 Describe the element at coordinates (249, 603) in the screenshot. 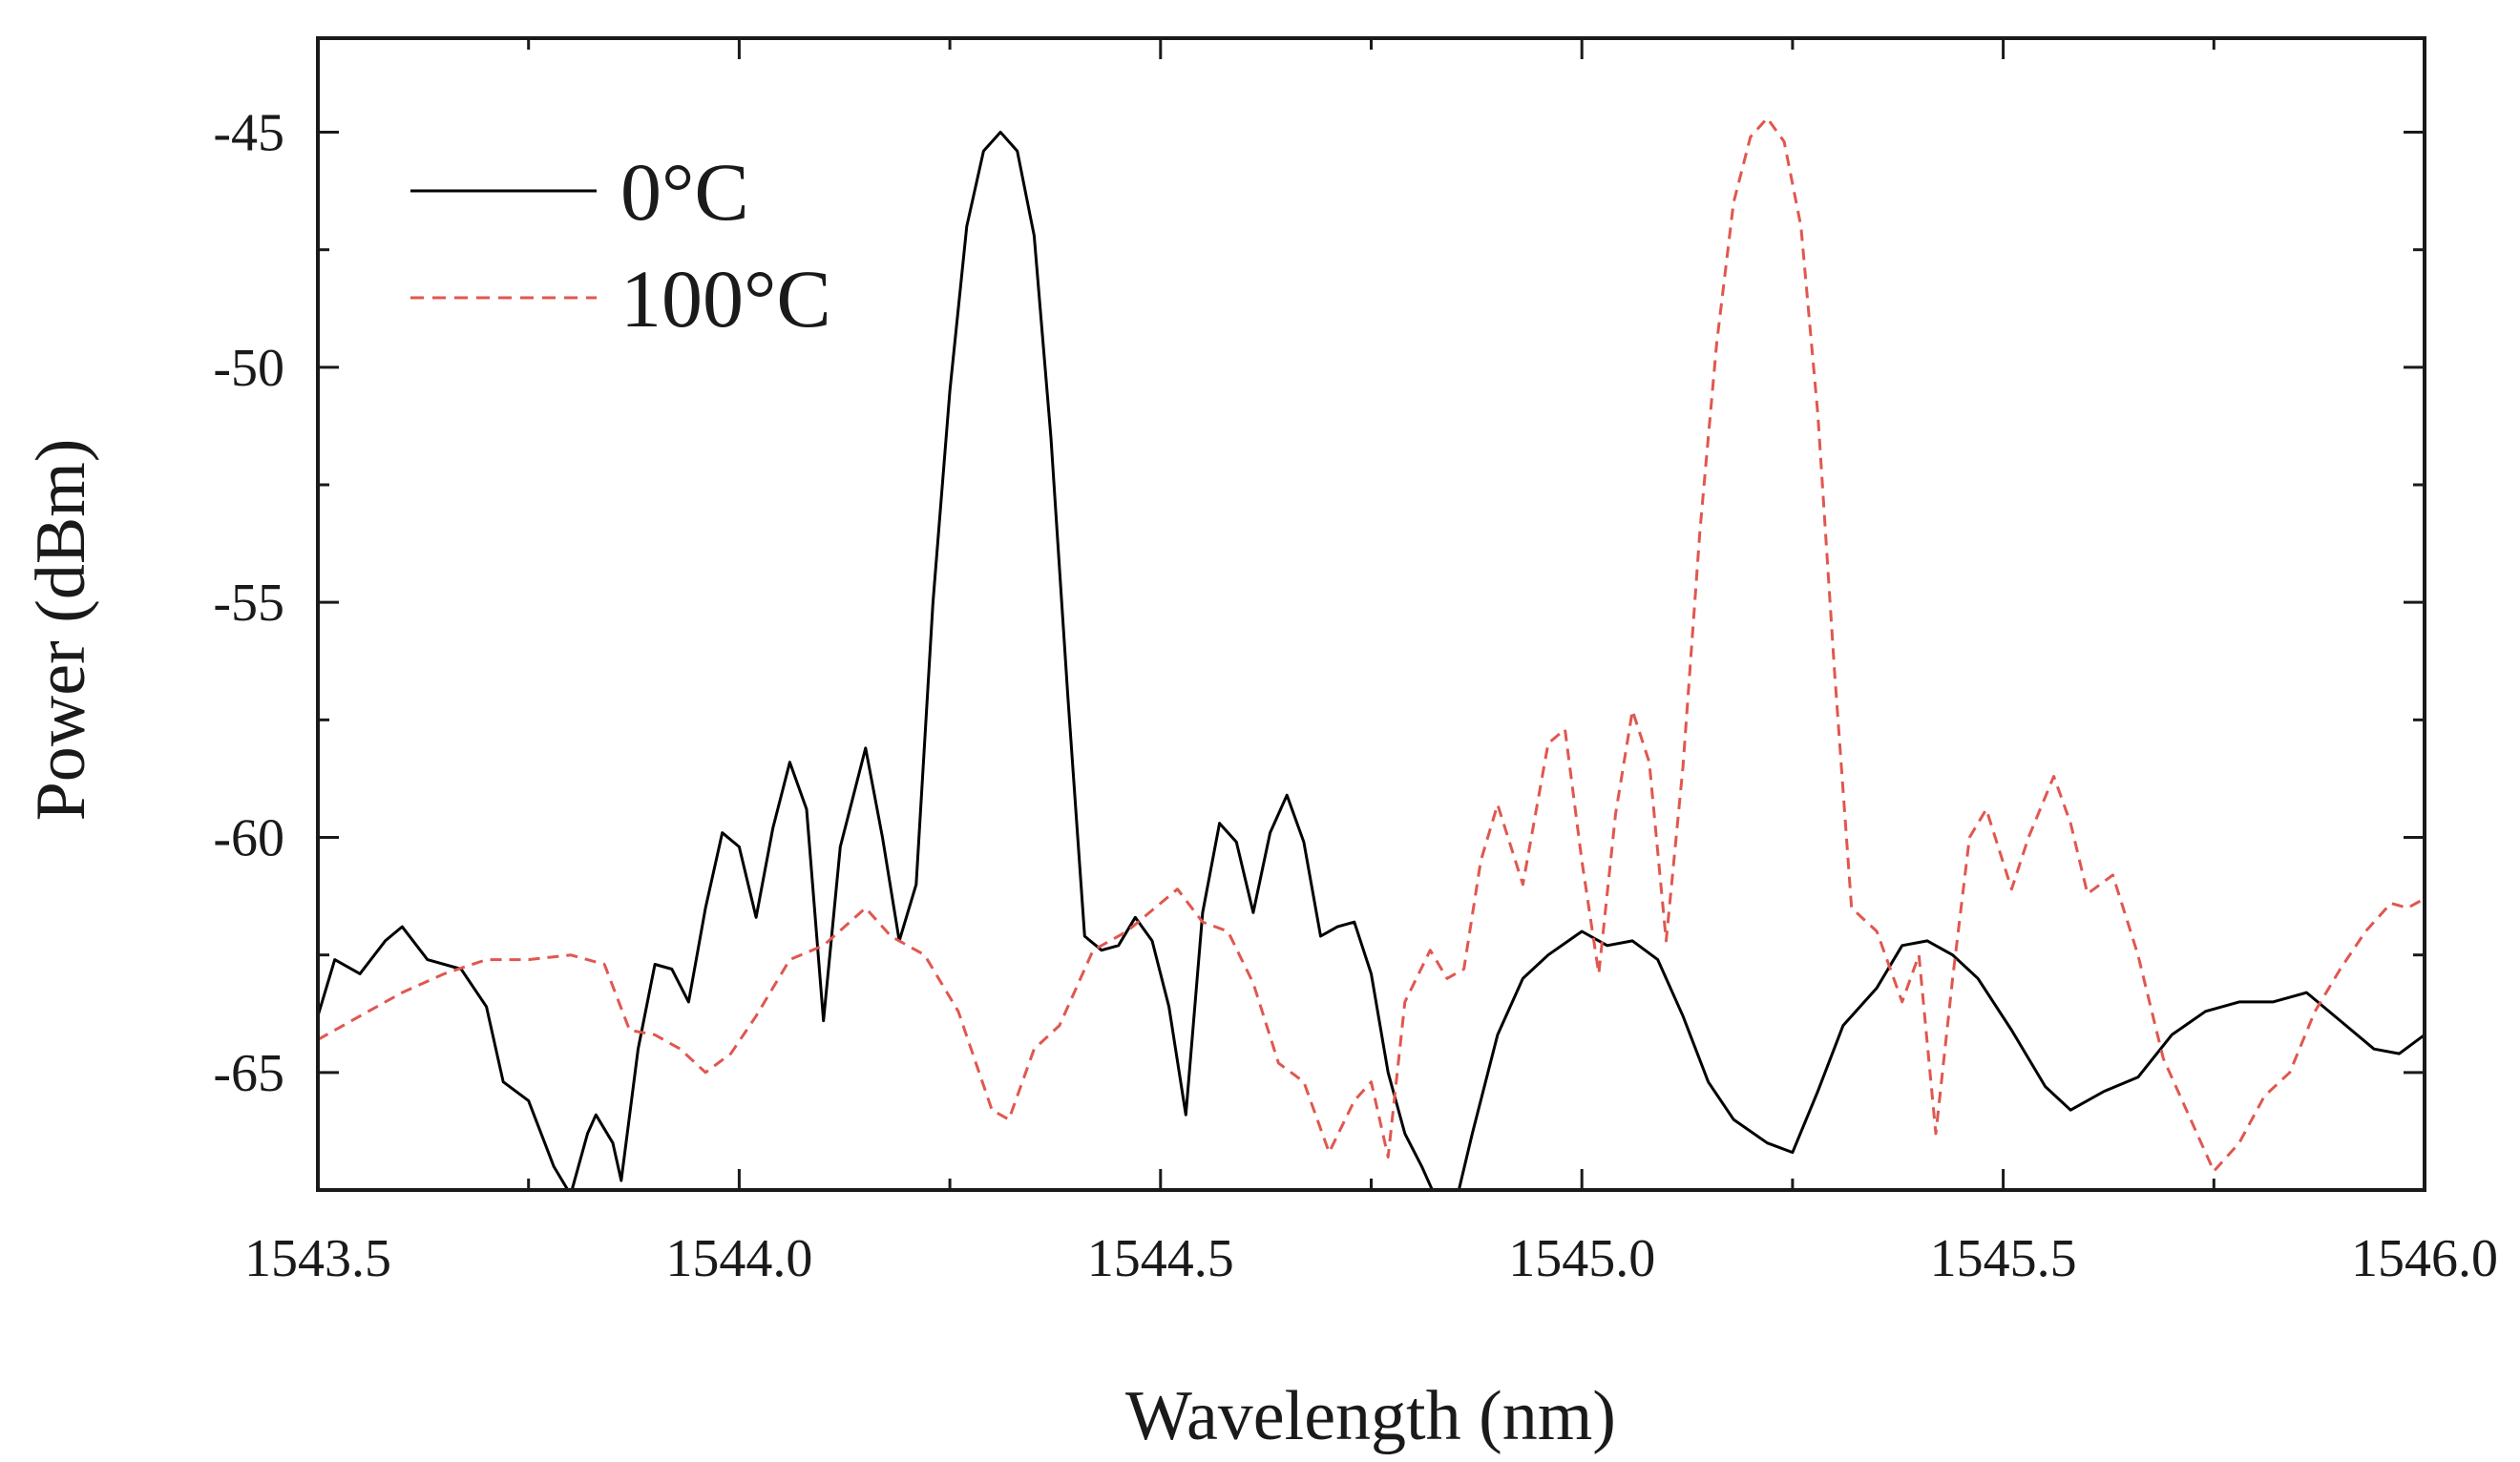

I see `y-tick-label: -55` at that location.